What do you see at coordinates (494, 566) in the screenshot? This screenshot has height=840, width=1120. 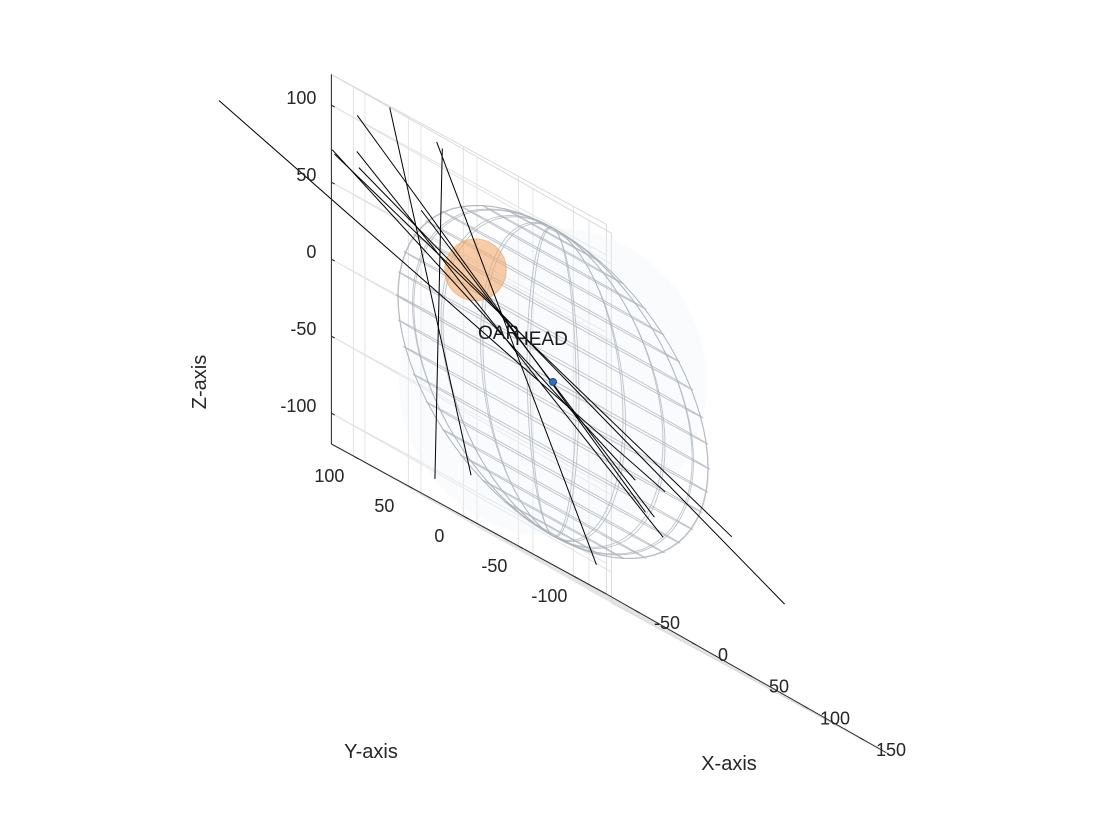 I see `y-tick-label: -50` at bounding box center [494, 566].